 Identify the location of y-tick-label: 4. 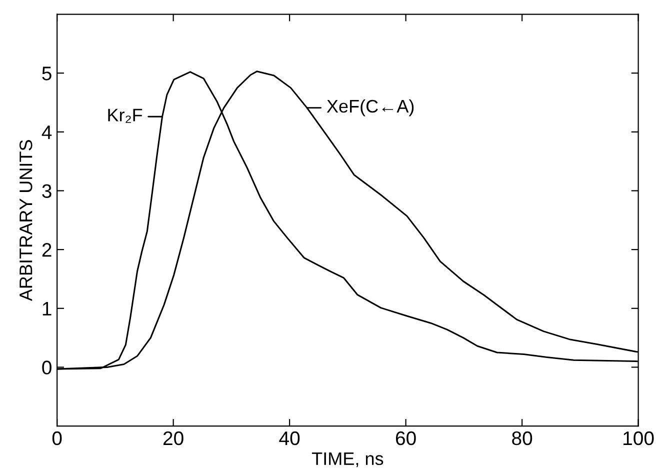
(47, 132).